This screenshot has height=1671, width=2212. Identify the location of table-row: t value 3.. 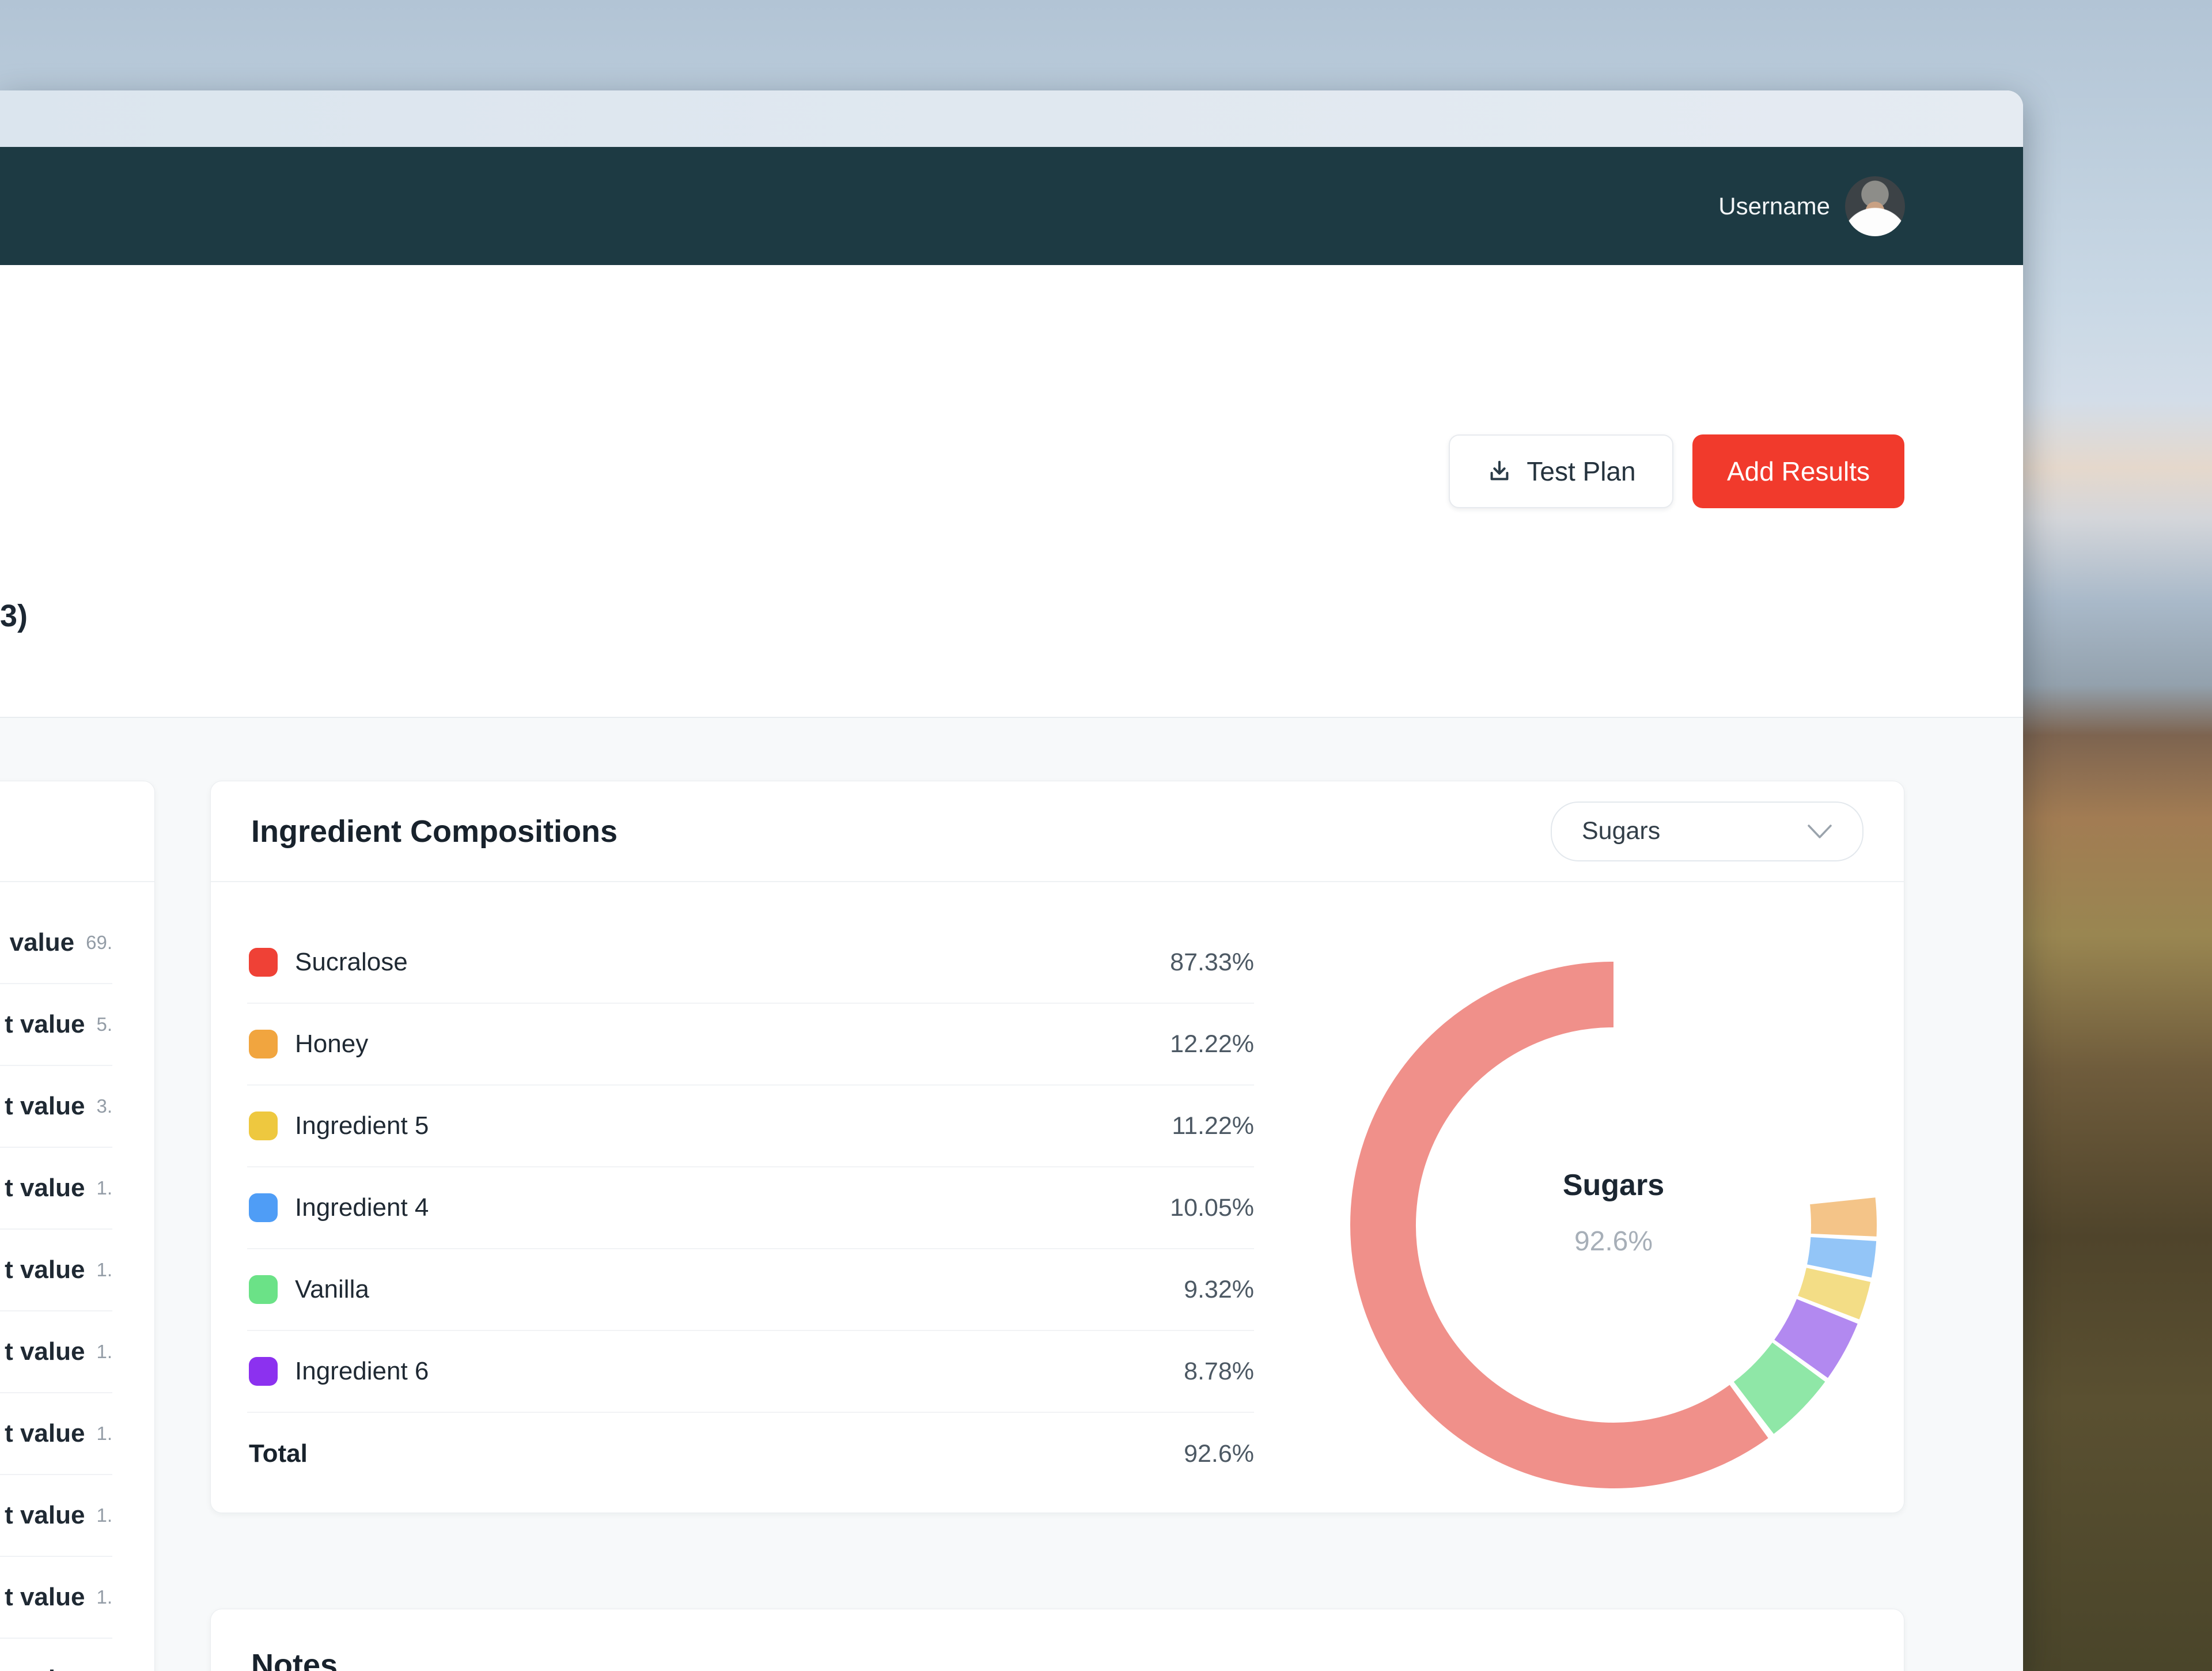
(56, 1107).